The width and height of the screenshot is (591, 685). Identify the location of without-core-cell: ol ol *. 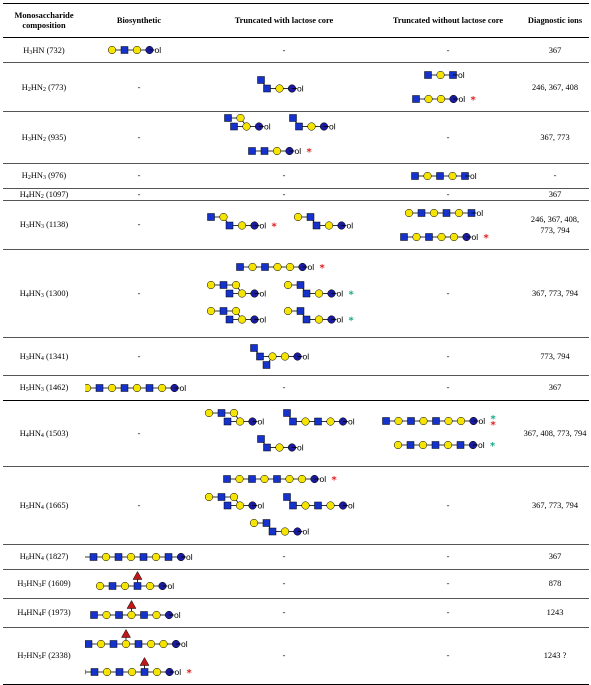
(448, 87).